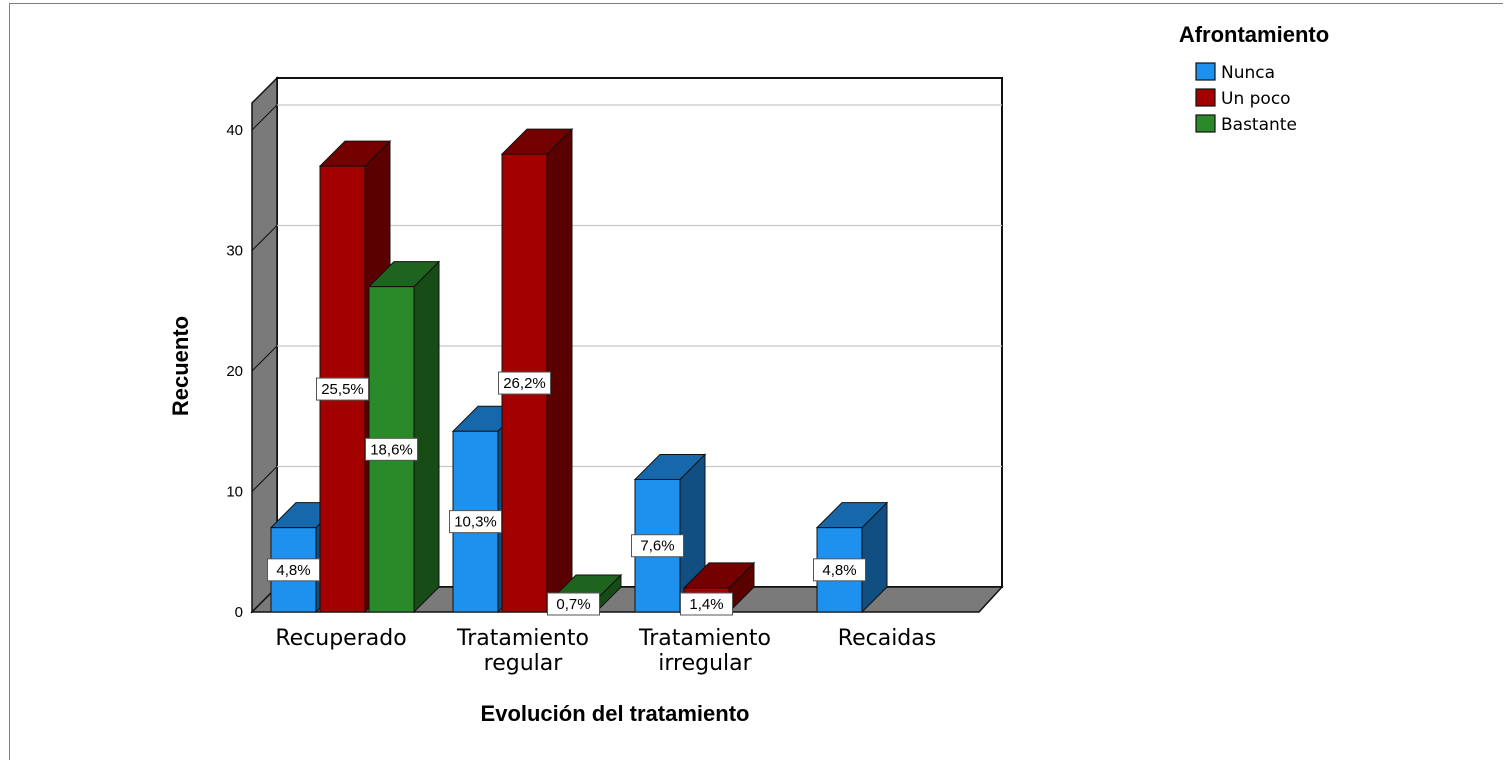 This screenshot has height=760, width=1504. What do you see at coordinates (705, 663) in the screenshot?
I see `x-tick-label: irregular` at bounding box center [705, 663].